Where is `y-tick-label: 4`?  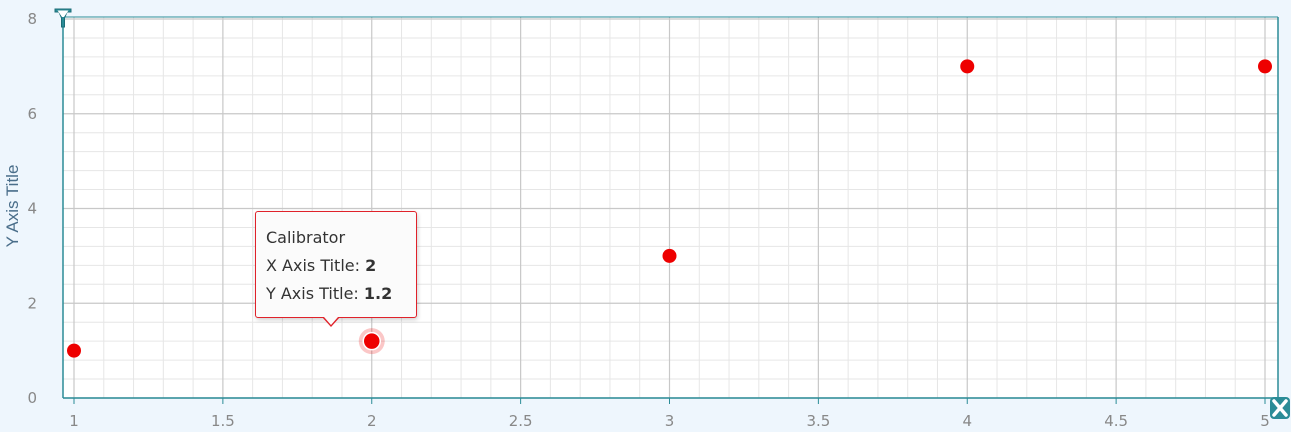
y-tick-label: 4 is located at coordinates (32, 209).